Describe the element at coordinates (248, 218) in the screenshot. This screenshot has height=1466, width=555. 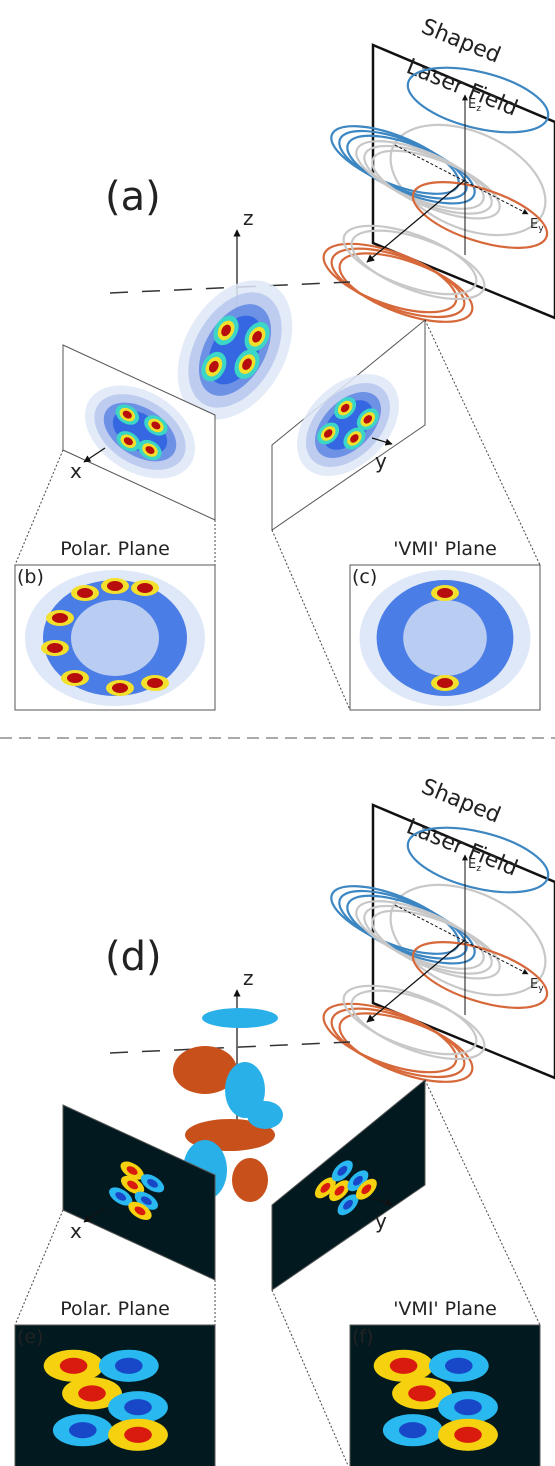
I see `axis-label: z` at that location.